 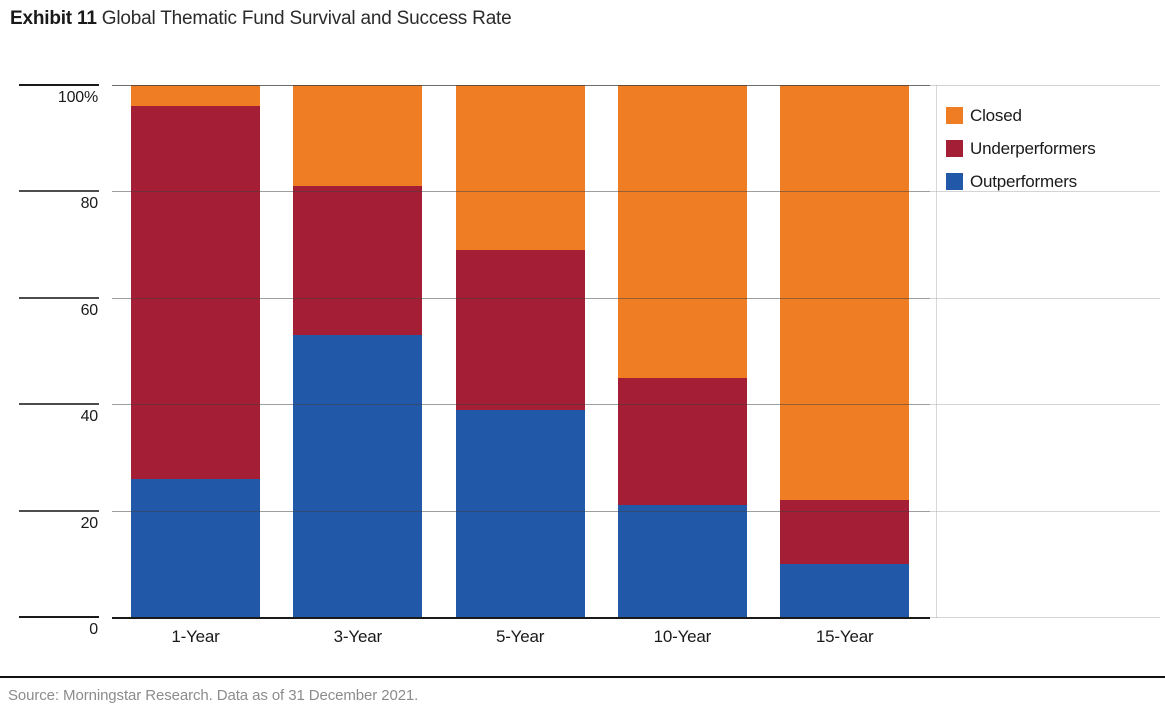 What do you see at coordinates (89, 310) in the screenshot?
I see `y-tick-label-60: 60` at bounding box center [89, 310].